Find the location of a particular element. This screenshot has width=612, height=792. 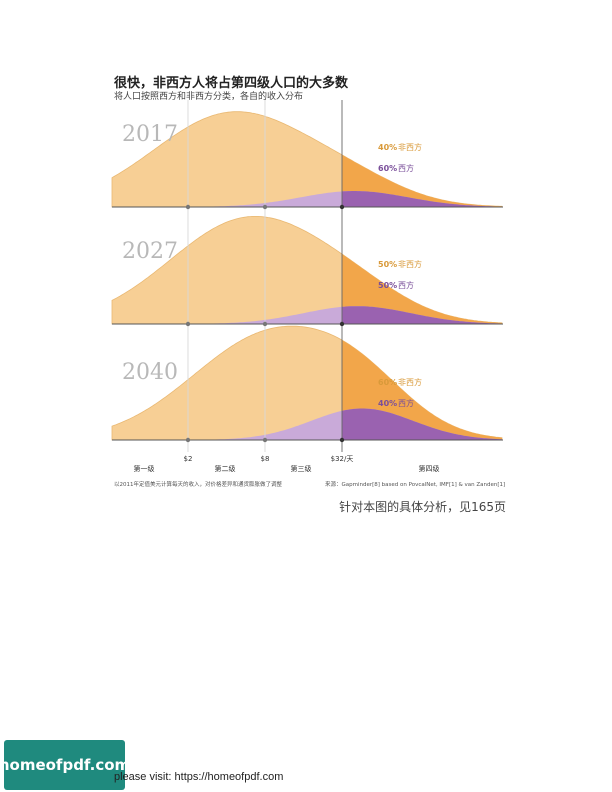

year-label-2017: 2017 is located at coordinates (150, 134).